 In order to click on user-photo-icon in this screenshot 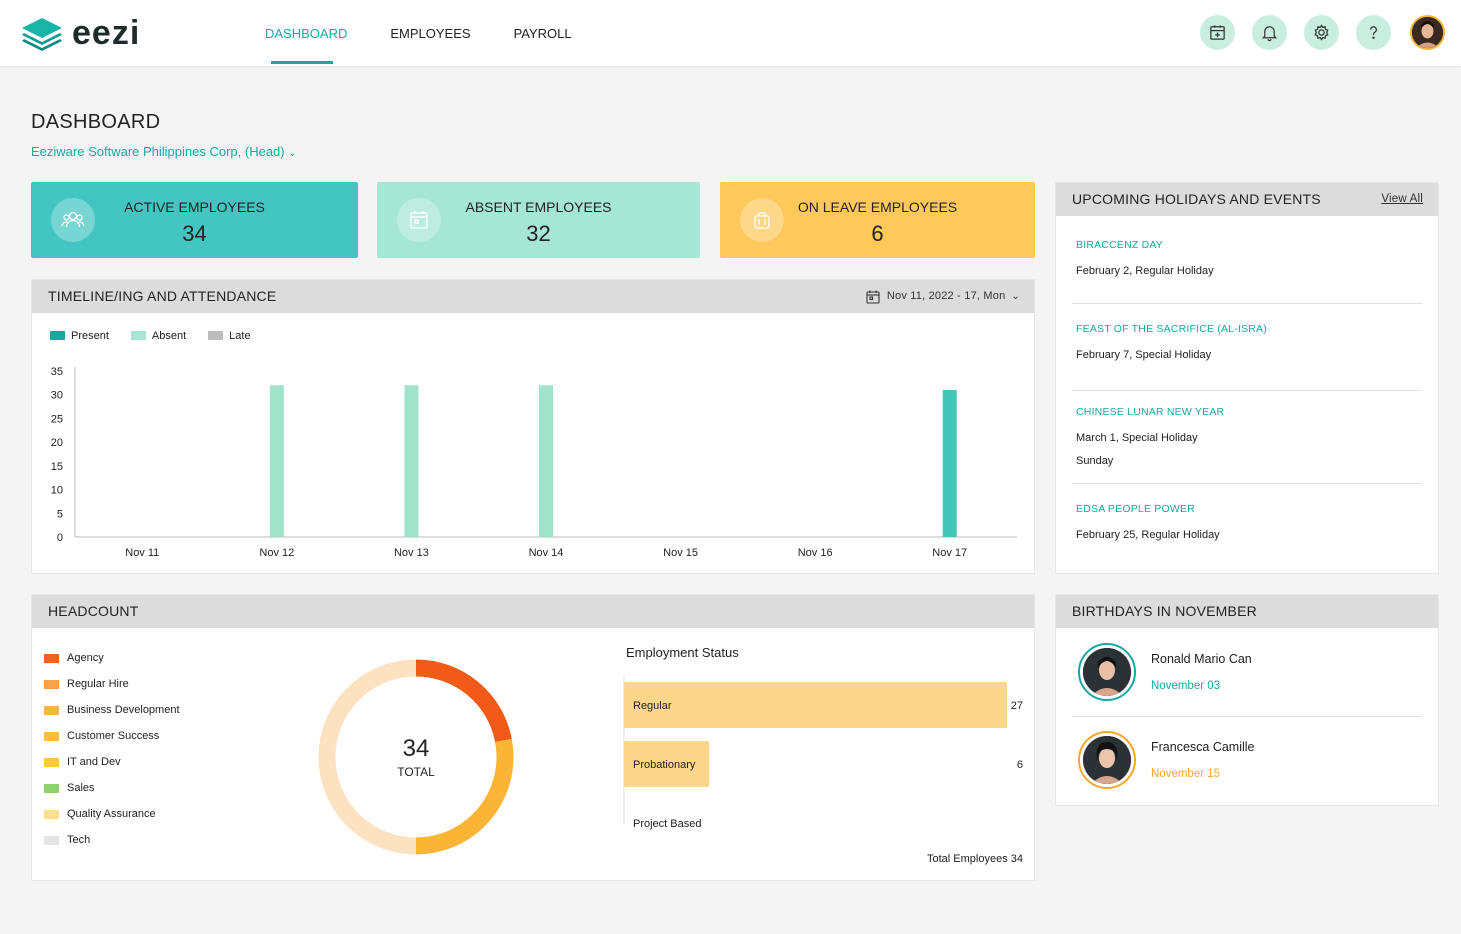, I will do `click(1427, 32)`.